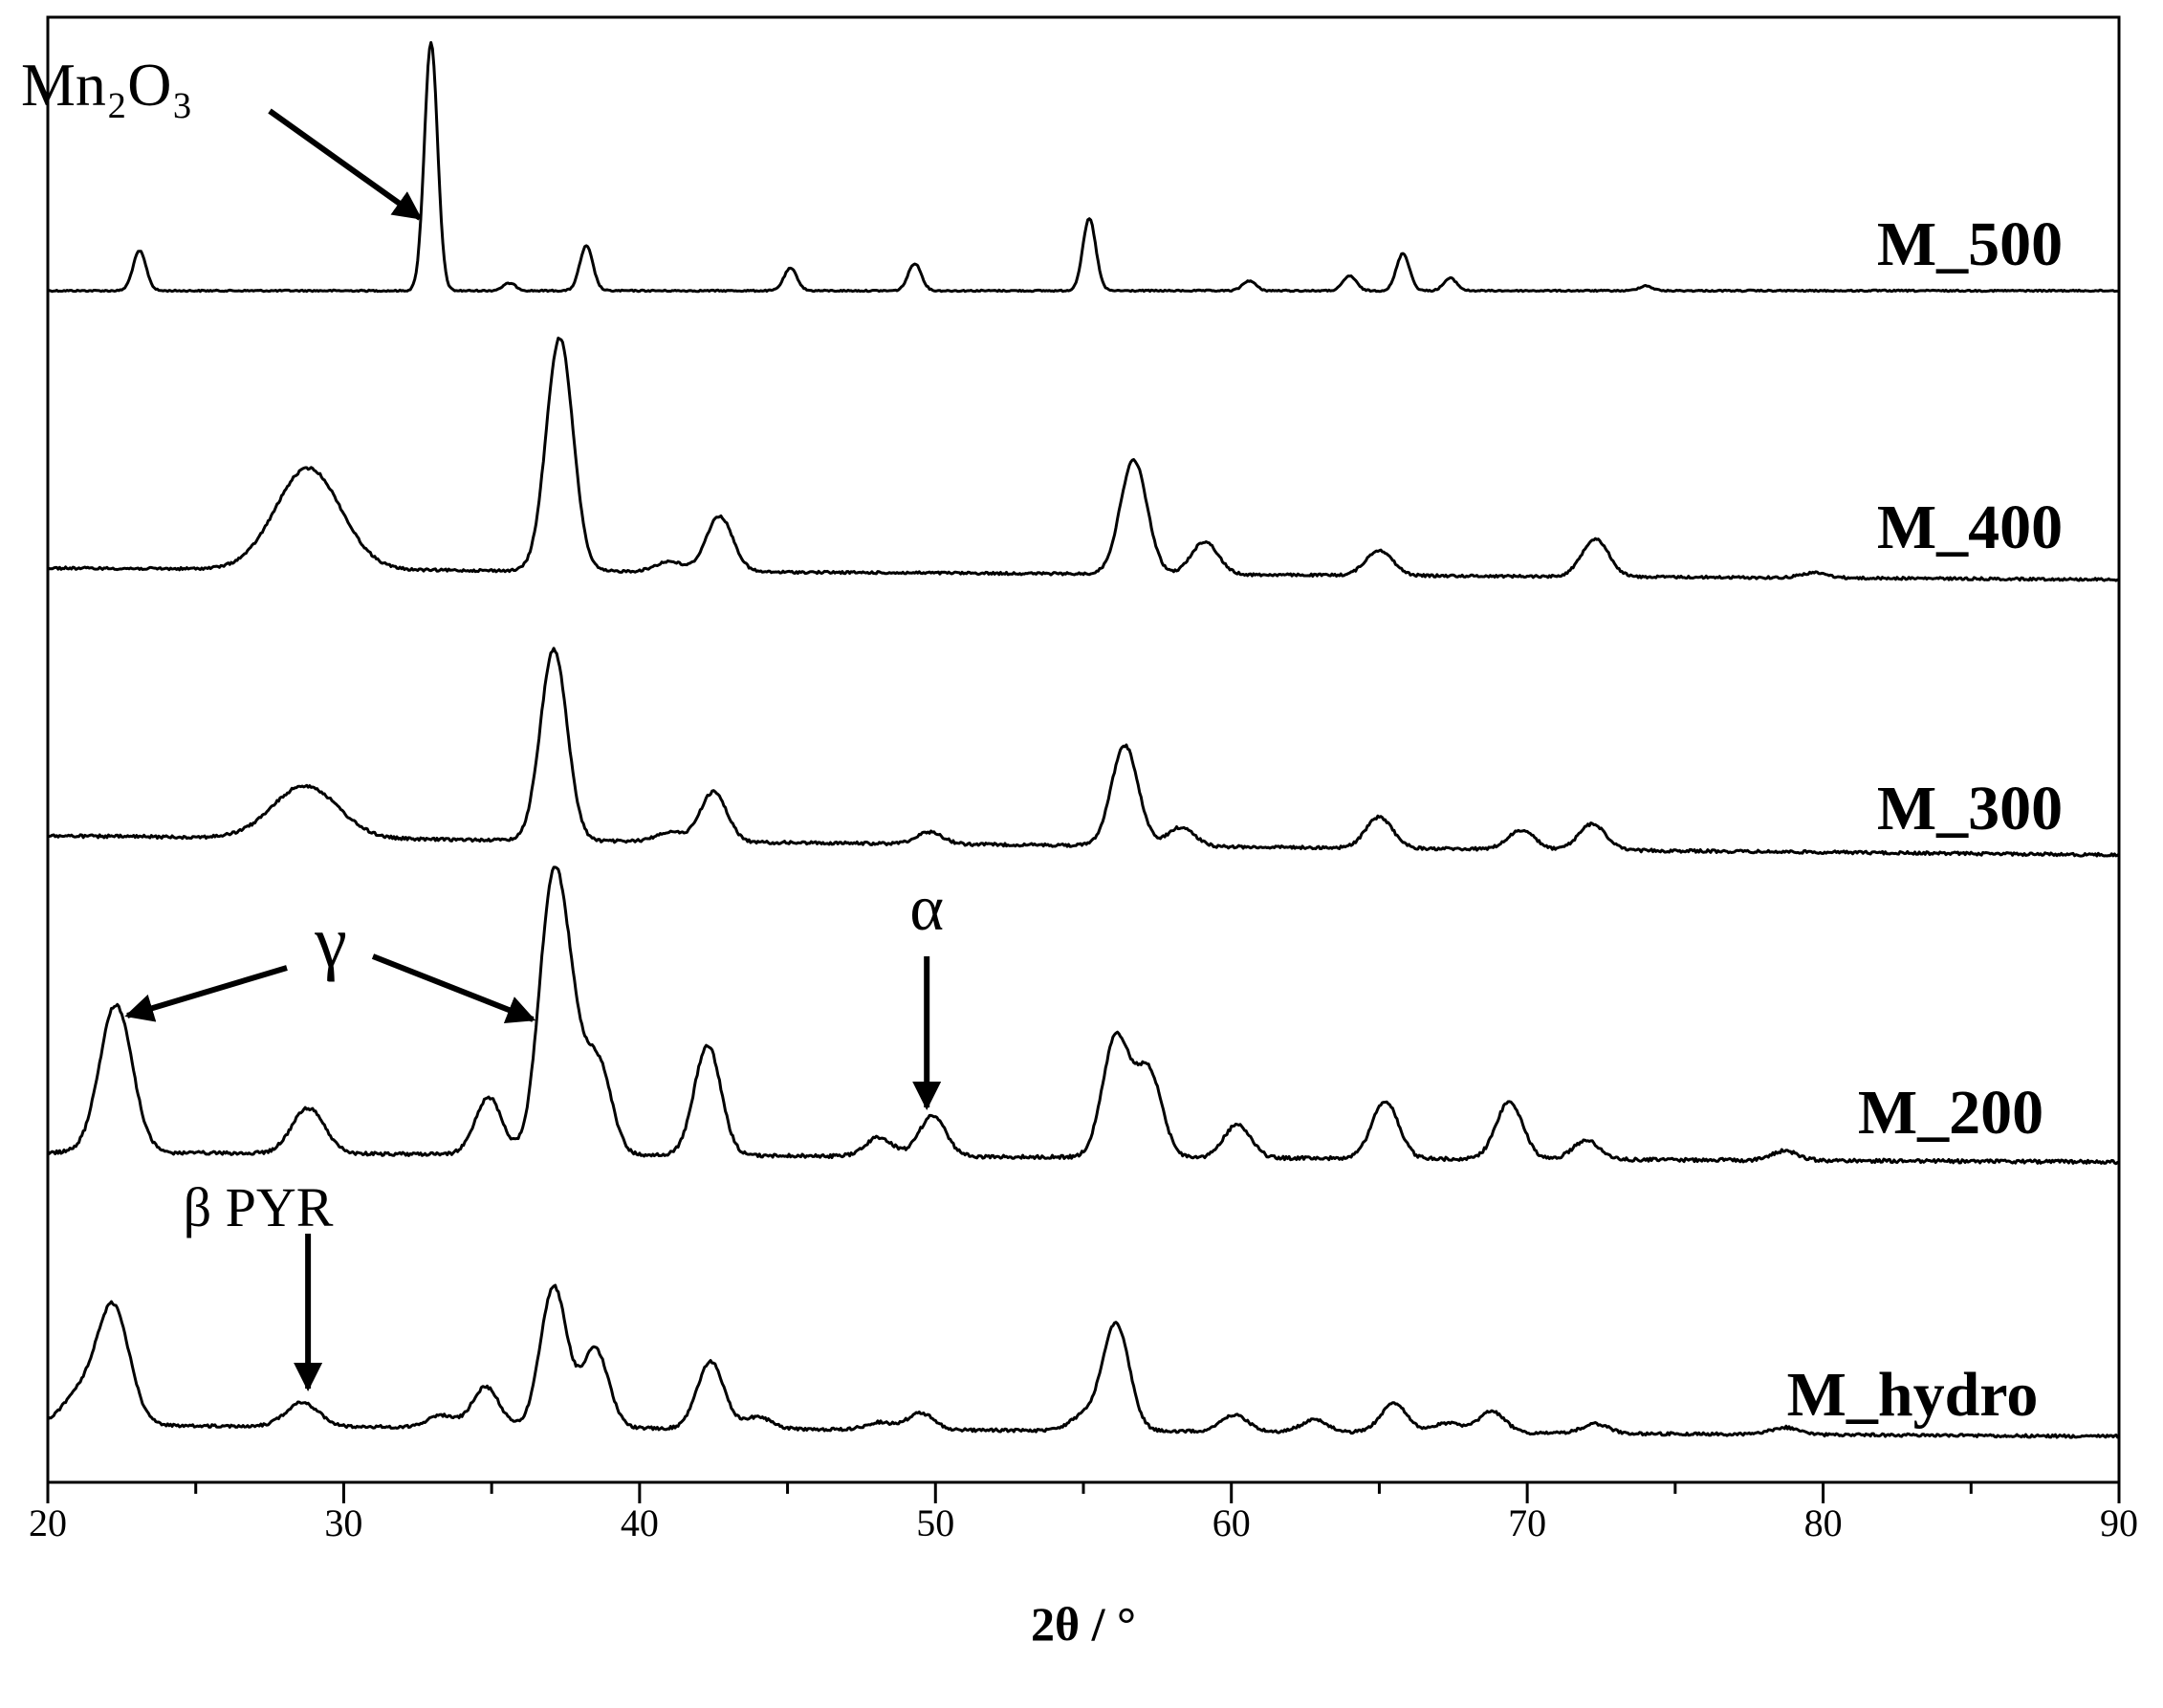 The height and width of the screenshot is (1708, 2163). Describe the element at coordinates (1970, 244) in the screenshot. I see `series-label-m-500: M_500` at that location.